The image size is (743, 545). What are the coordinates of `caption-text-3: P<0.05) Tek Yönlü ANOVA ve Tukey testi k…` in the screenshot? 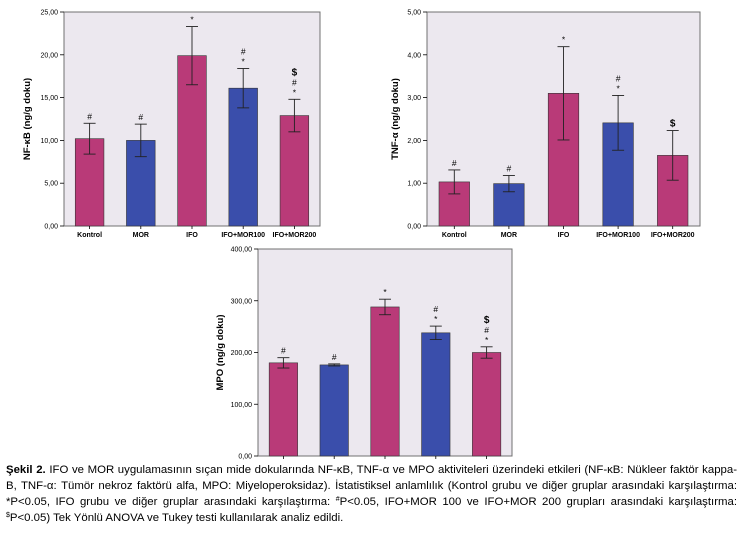 It's located at (176, 518).